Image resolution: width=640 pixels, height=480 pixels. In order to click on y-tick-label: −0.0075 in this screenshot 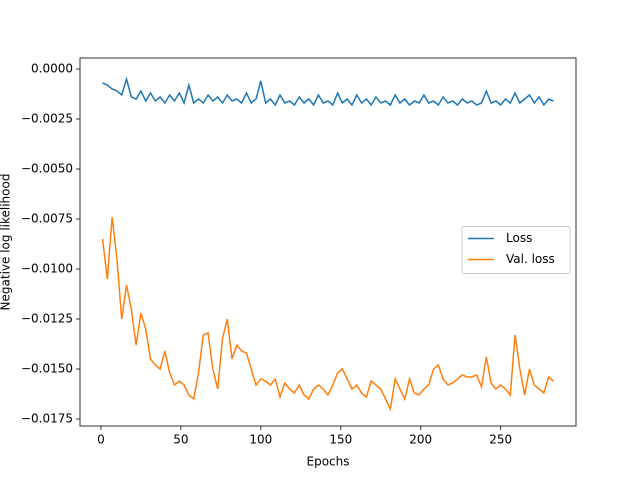, I will do `click(47, 219)`.